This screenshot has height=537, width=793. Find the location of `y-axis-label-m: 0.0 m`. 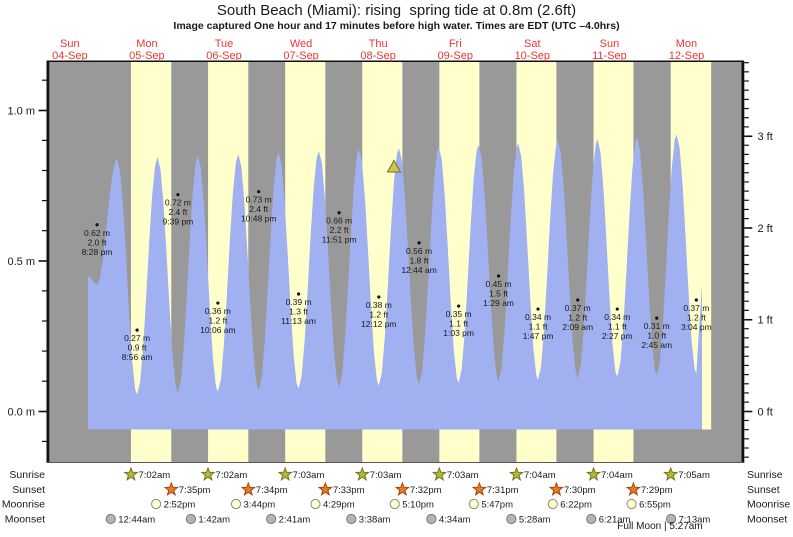

y-axis-label-m: 0.0 m is located at coordinates (21, 412).